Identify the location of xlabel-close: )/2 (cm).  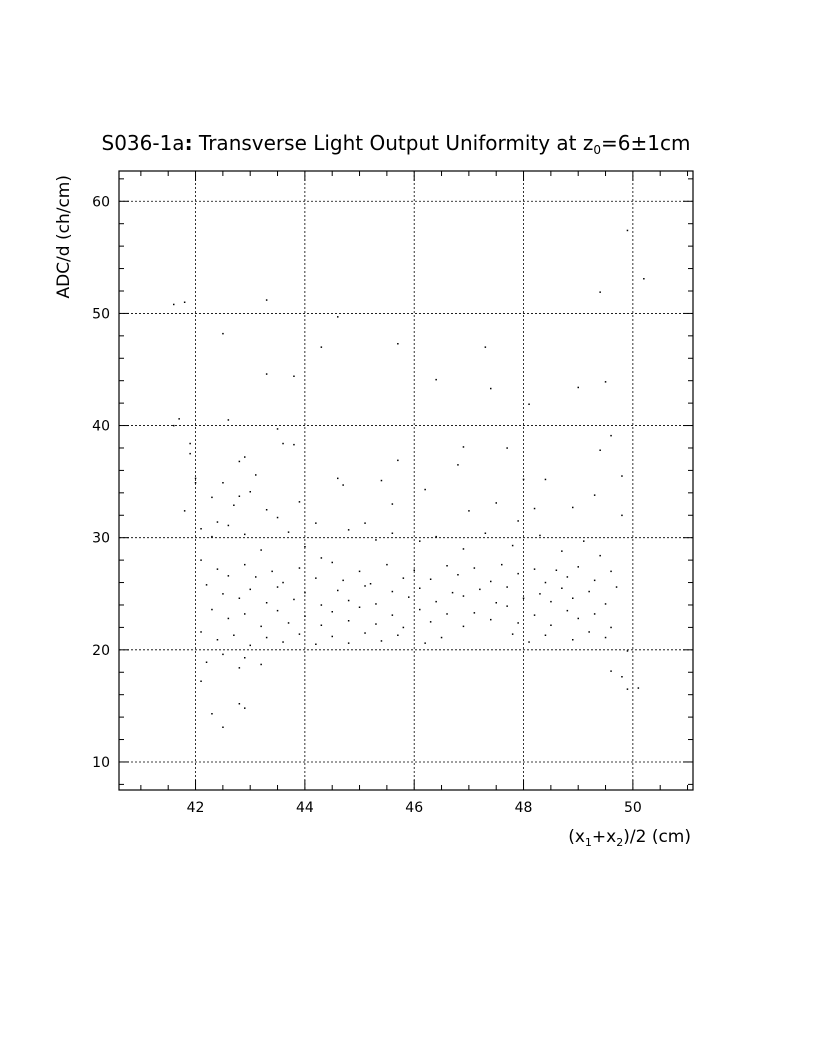
(657, 837).